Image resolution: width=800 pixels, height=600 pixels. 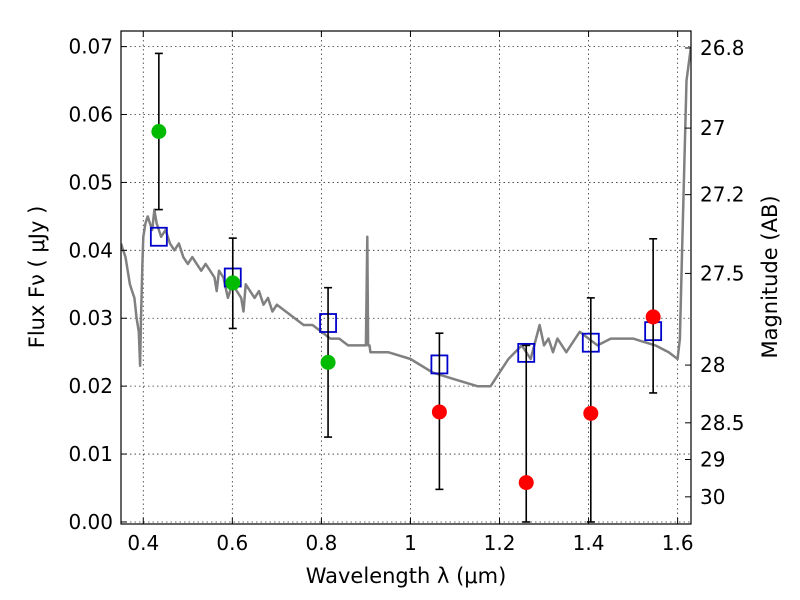 I want to click on y-tick-label: 0.07, so click(x=90, y=47).